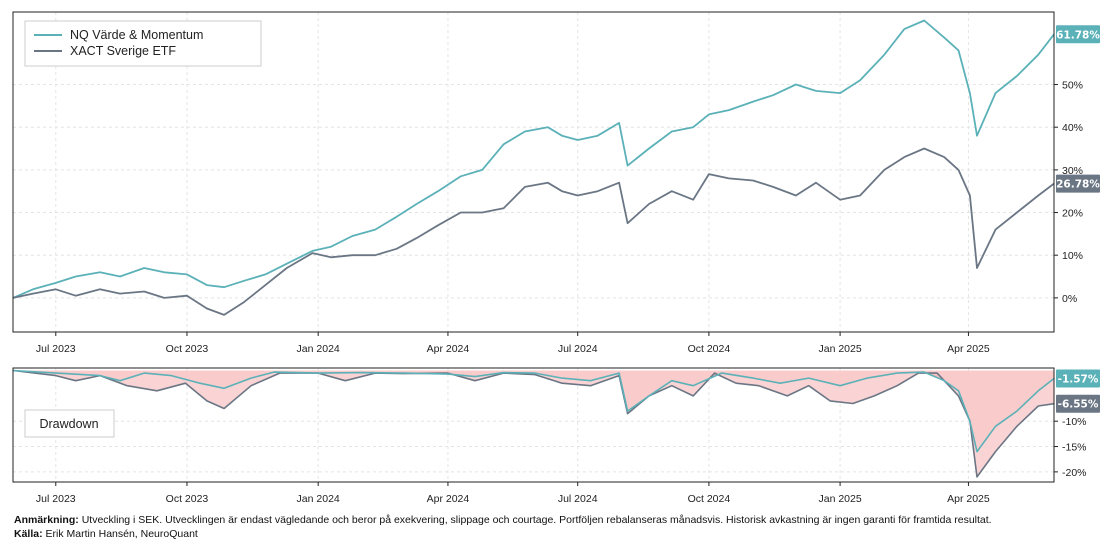  I want to click on main-xtick-label: Jul 2024, so click(578, 349).